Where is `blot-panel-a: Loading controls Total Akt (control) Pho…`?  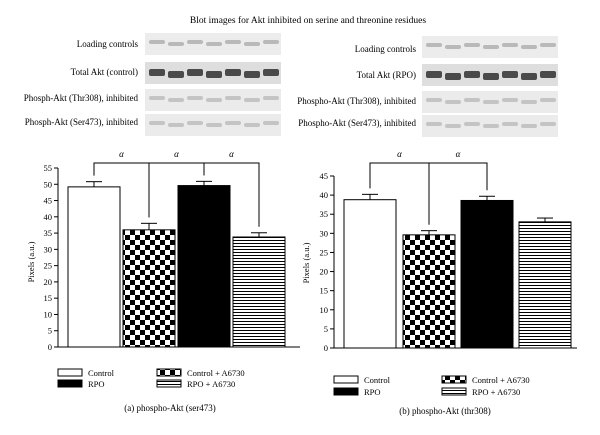 blot-panel-a: Loading controls Total Akt (control) Pho… is located at coordinates (152, 84).